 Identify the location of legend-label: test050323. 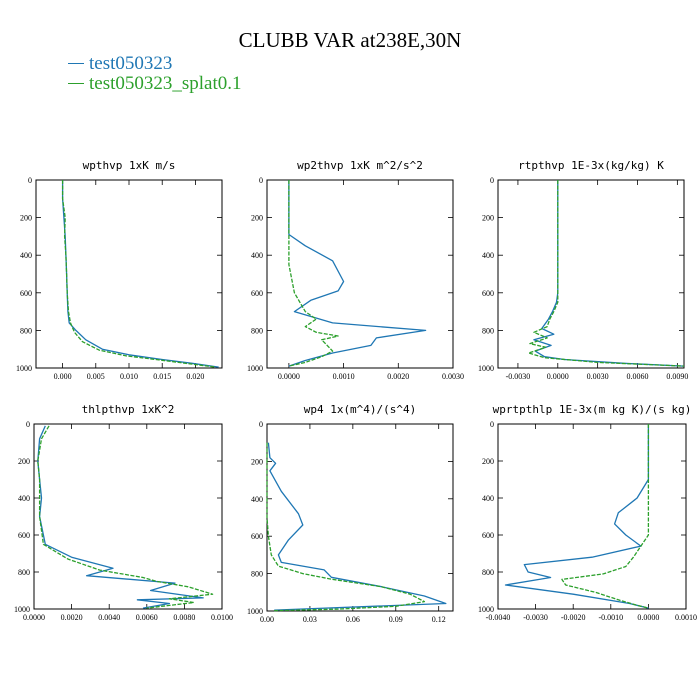
(131, 63).